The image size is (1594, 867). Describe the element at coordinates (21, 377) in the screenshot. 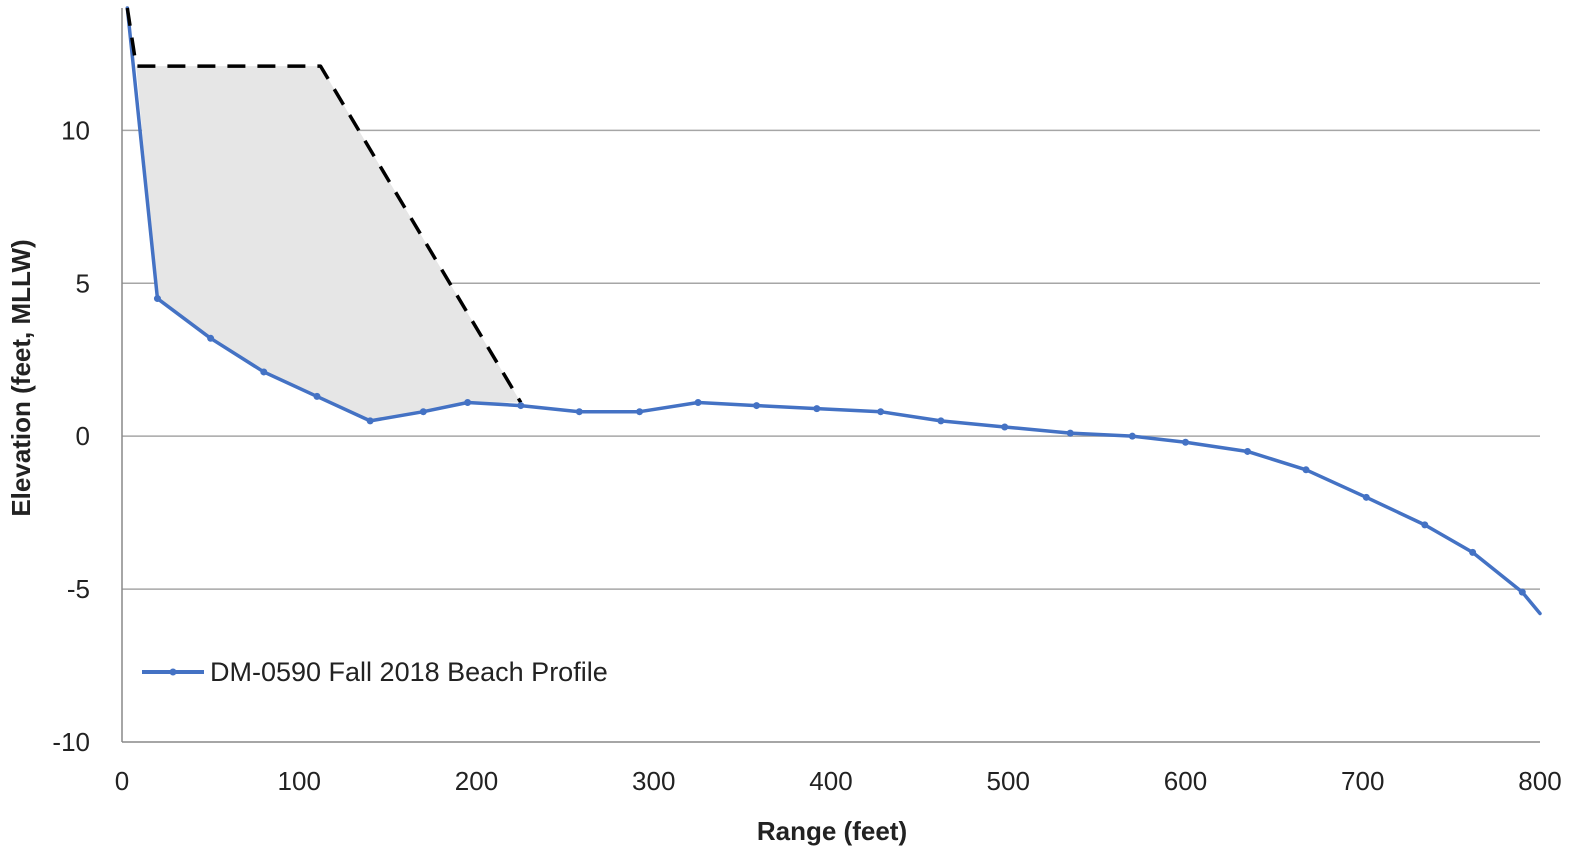

I see `y-axis-title: Elevation (feet, MLLW)` at that location.